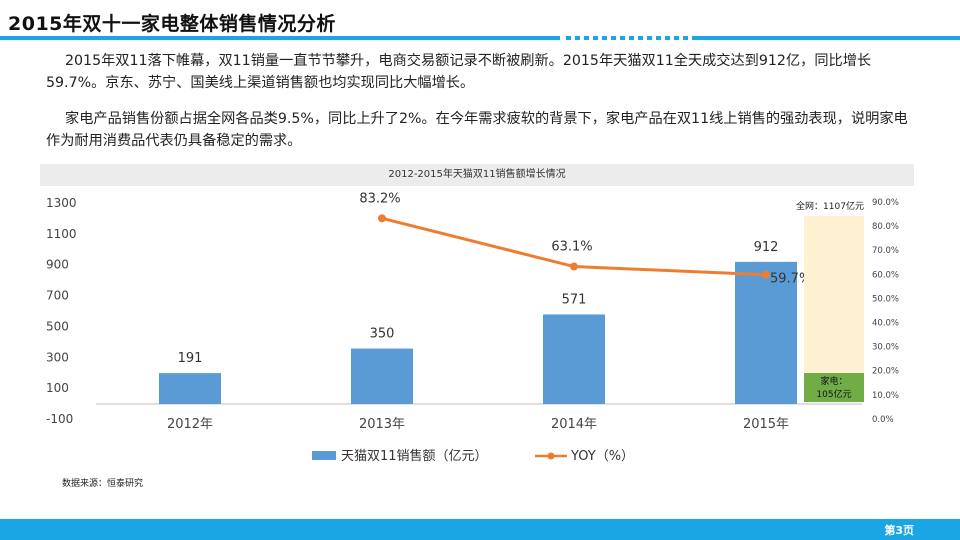 The height and width of the screenshot is (540, 960). What do you see at coordinates (602, 456) in the screenshot?
I see `legend-line-label: YOY（%）` at bounding box center [602, 456].